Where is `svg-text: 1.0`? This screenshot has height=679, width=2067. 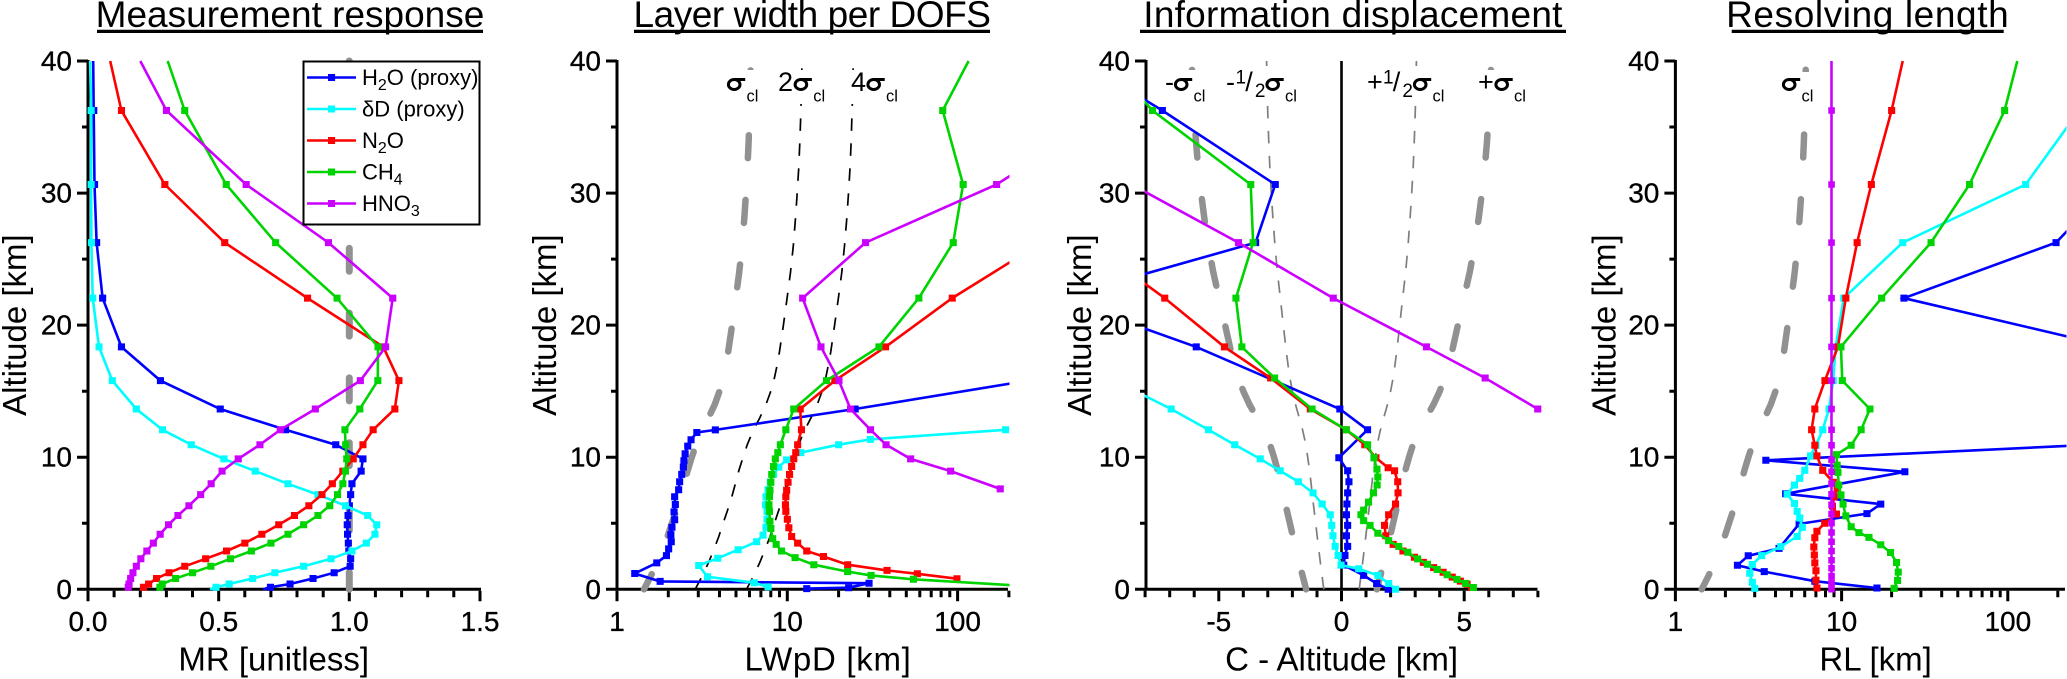
svg-text: 1.0 is located at coordinates (349, 621).